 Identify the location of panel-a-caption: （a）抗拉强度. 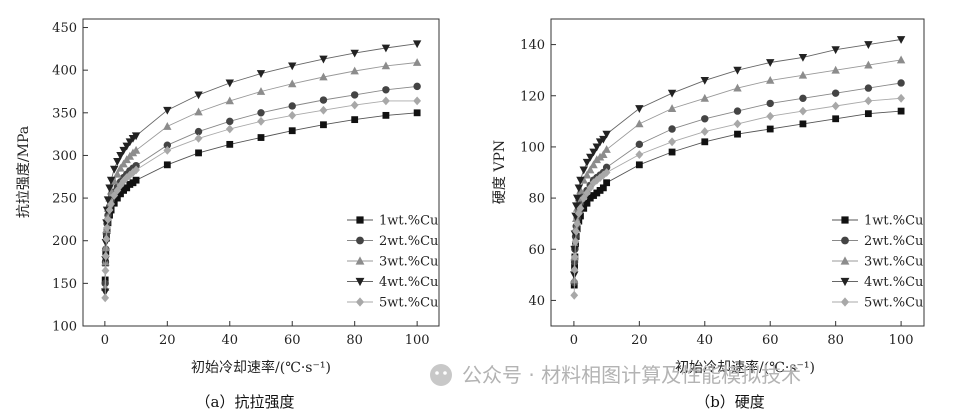
(245, 402).